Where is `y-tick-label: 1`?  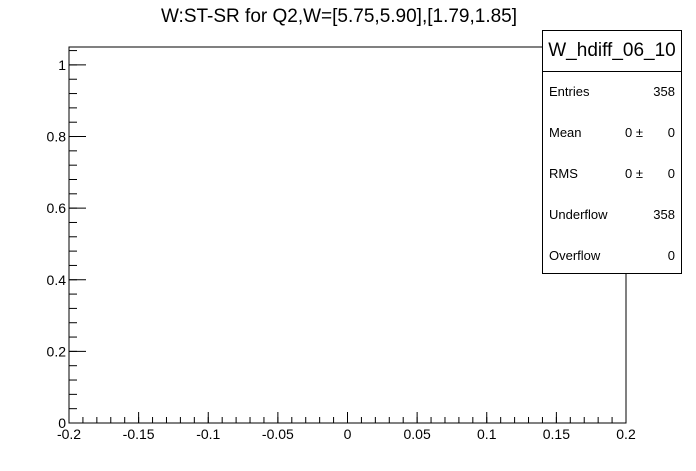 y-tick-label: 1 is located at coordinates (62, 65).